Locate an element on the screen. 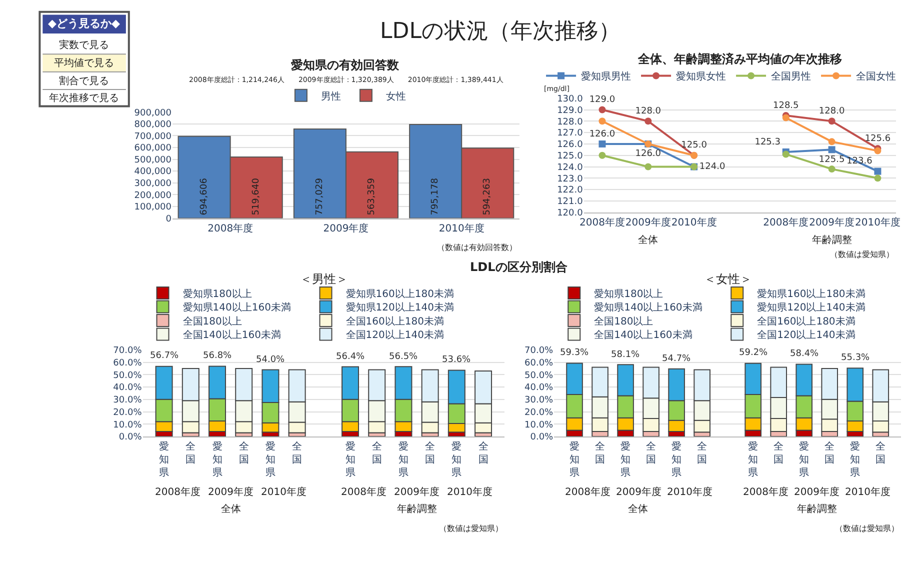  chart-title: 愛知県の有効回答数 is located at coordinates (345, 65).